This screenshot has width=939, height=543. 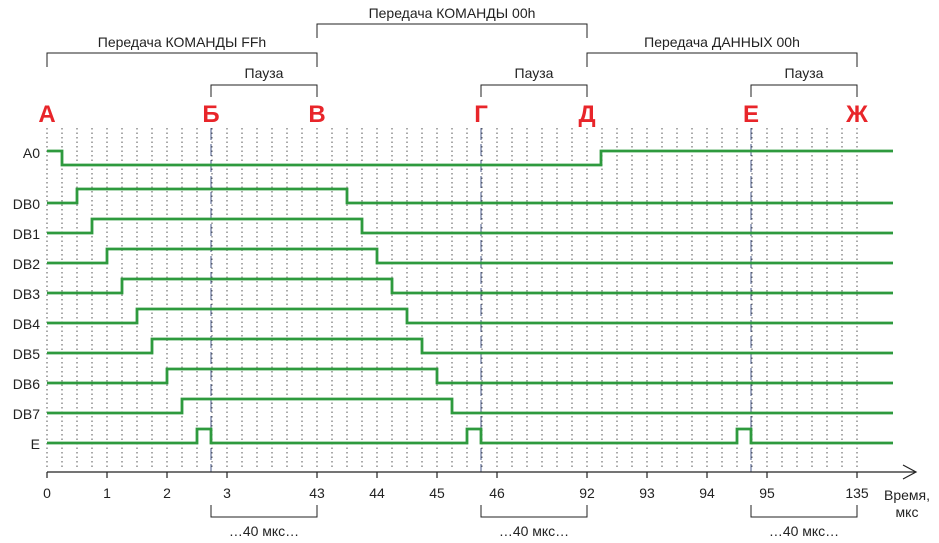 What do you see at coordinates (470, 346) in the screenshot?
I see `wave-db5` at bounding box center [470, 346].